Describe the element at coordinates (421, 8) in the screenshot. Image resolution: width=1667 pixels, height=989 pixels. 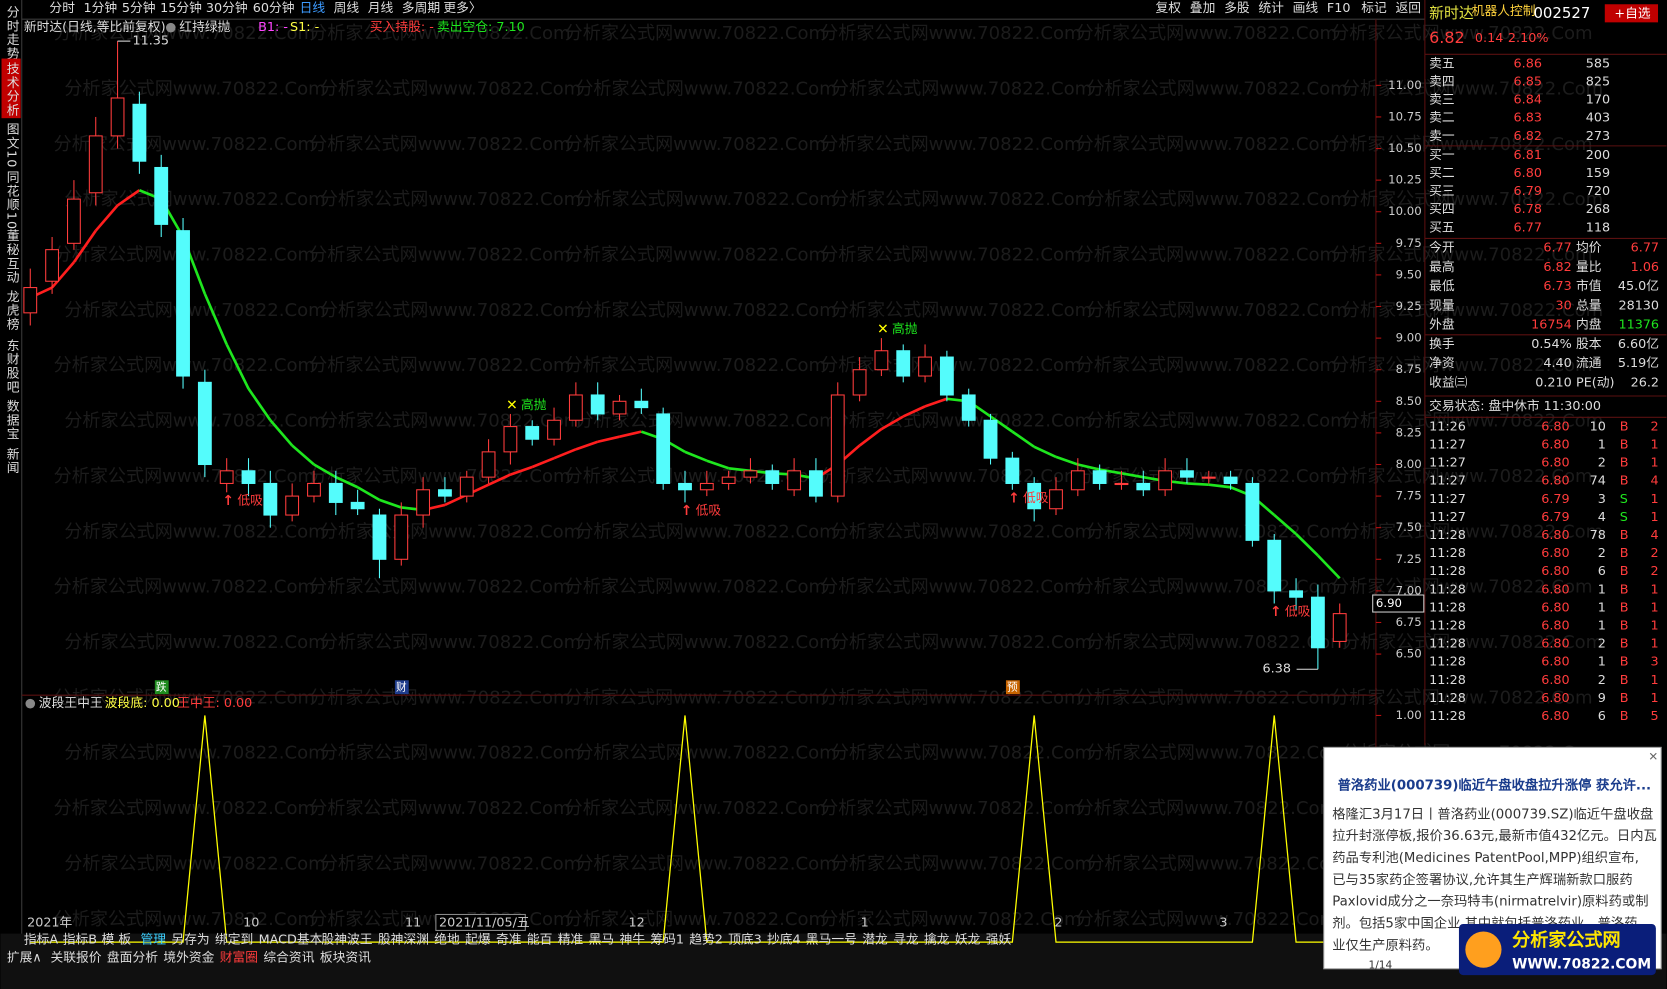
I see `period-tab: 多周期` at that location.